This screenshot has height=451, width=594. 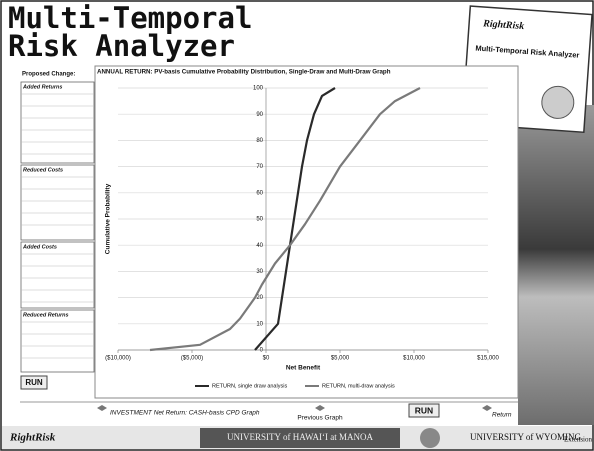 I want to click on y-axis-label: Cumulative Probability, so click(x=108, y=218).